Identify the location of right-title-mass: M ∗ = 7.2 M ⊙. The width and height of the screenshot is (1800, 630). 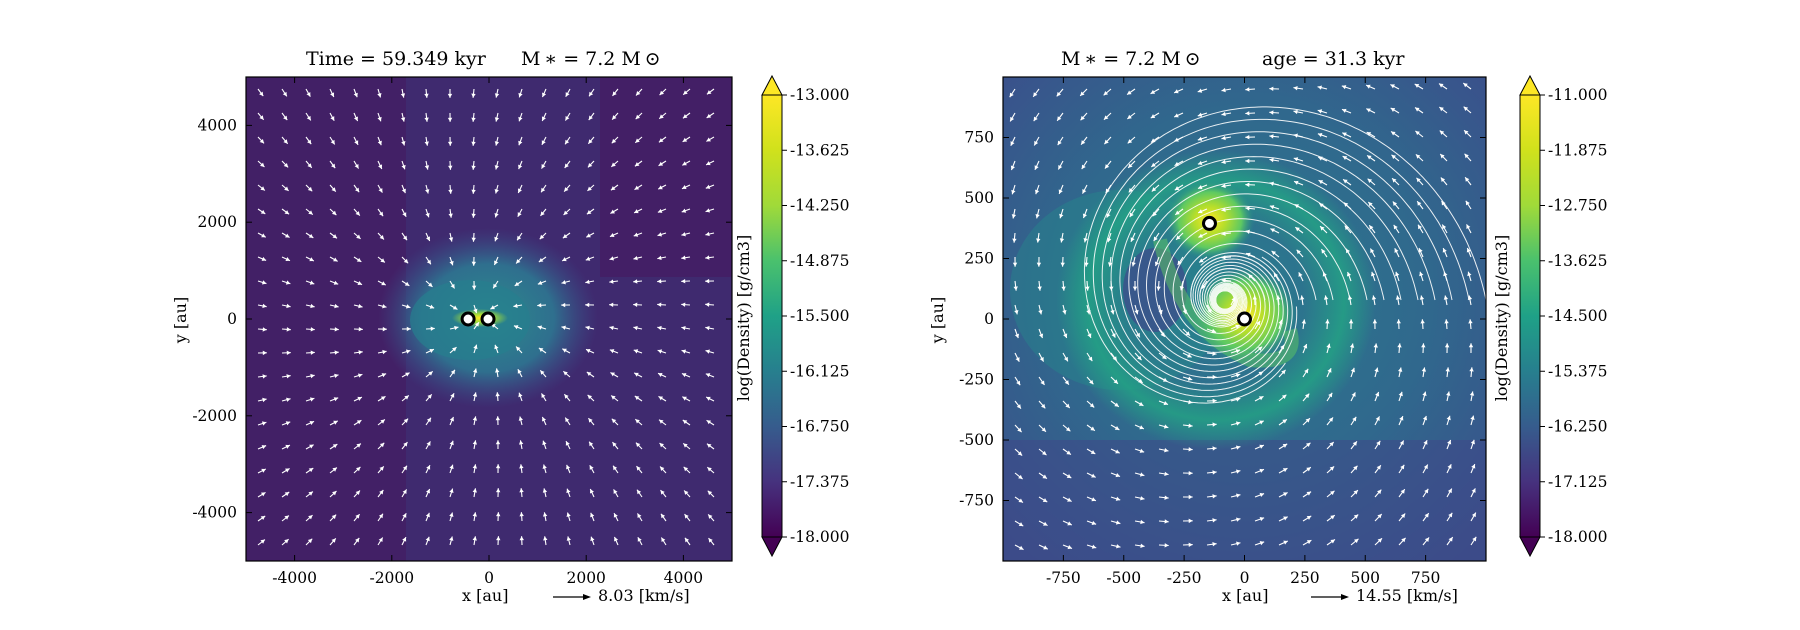
(1131, 59).